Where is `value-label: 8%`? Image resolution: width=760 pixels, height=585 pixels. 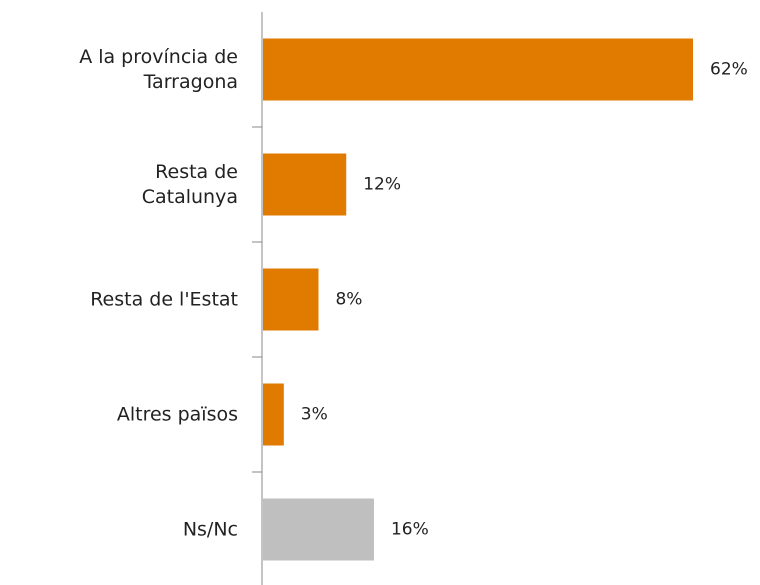 value-label: 8% is located at coordinates (348, 300).